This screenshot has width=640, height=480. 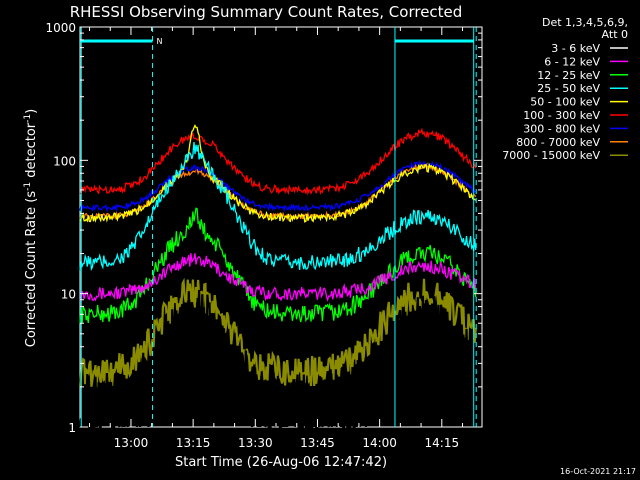 What do you see at coordinates (60, 28) in the screenshot?
I see `y-tick-label-3: 1000` at bounding box center [60, 28].